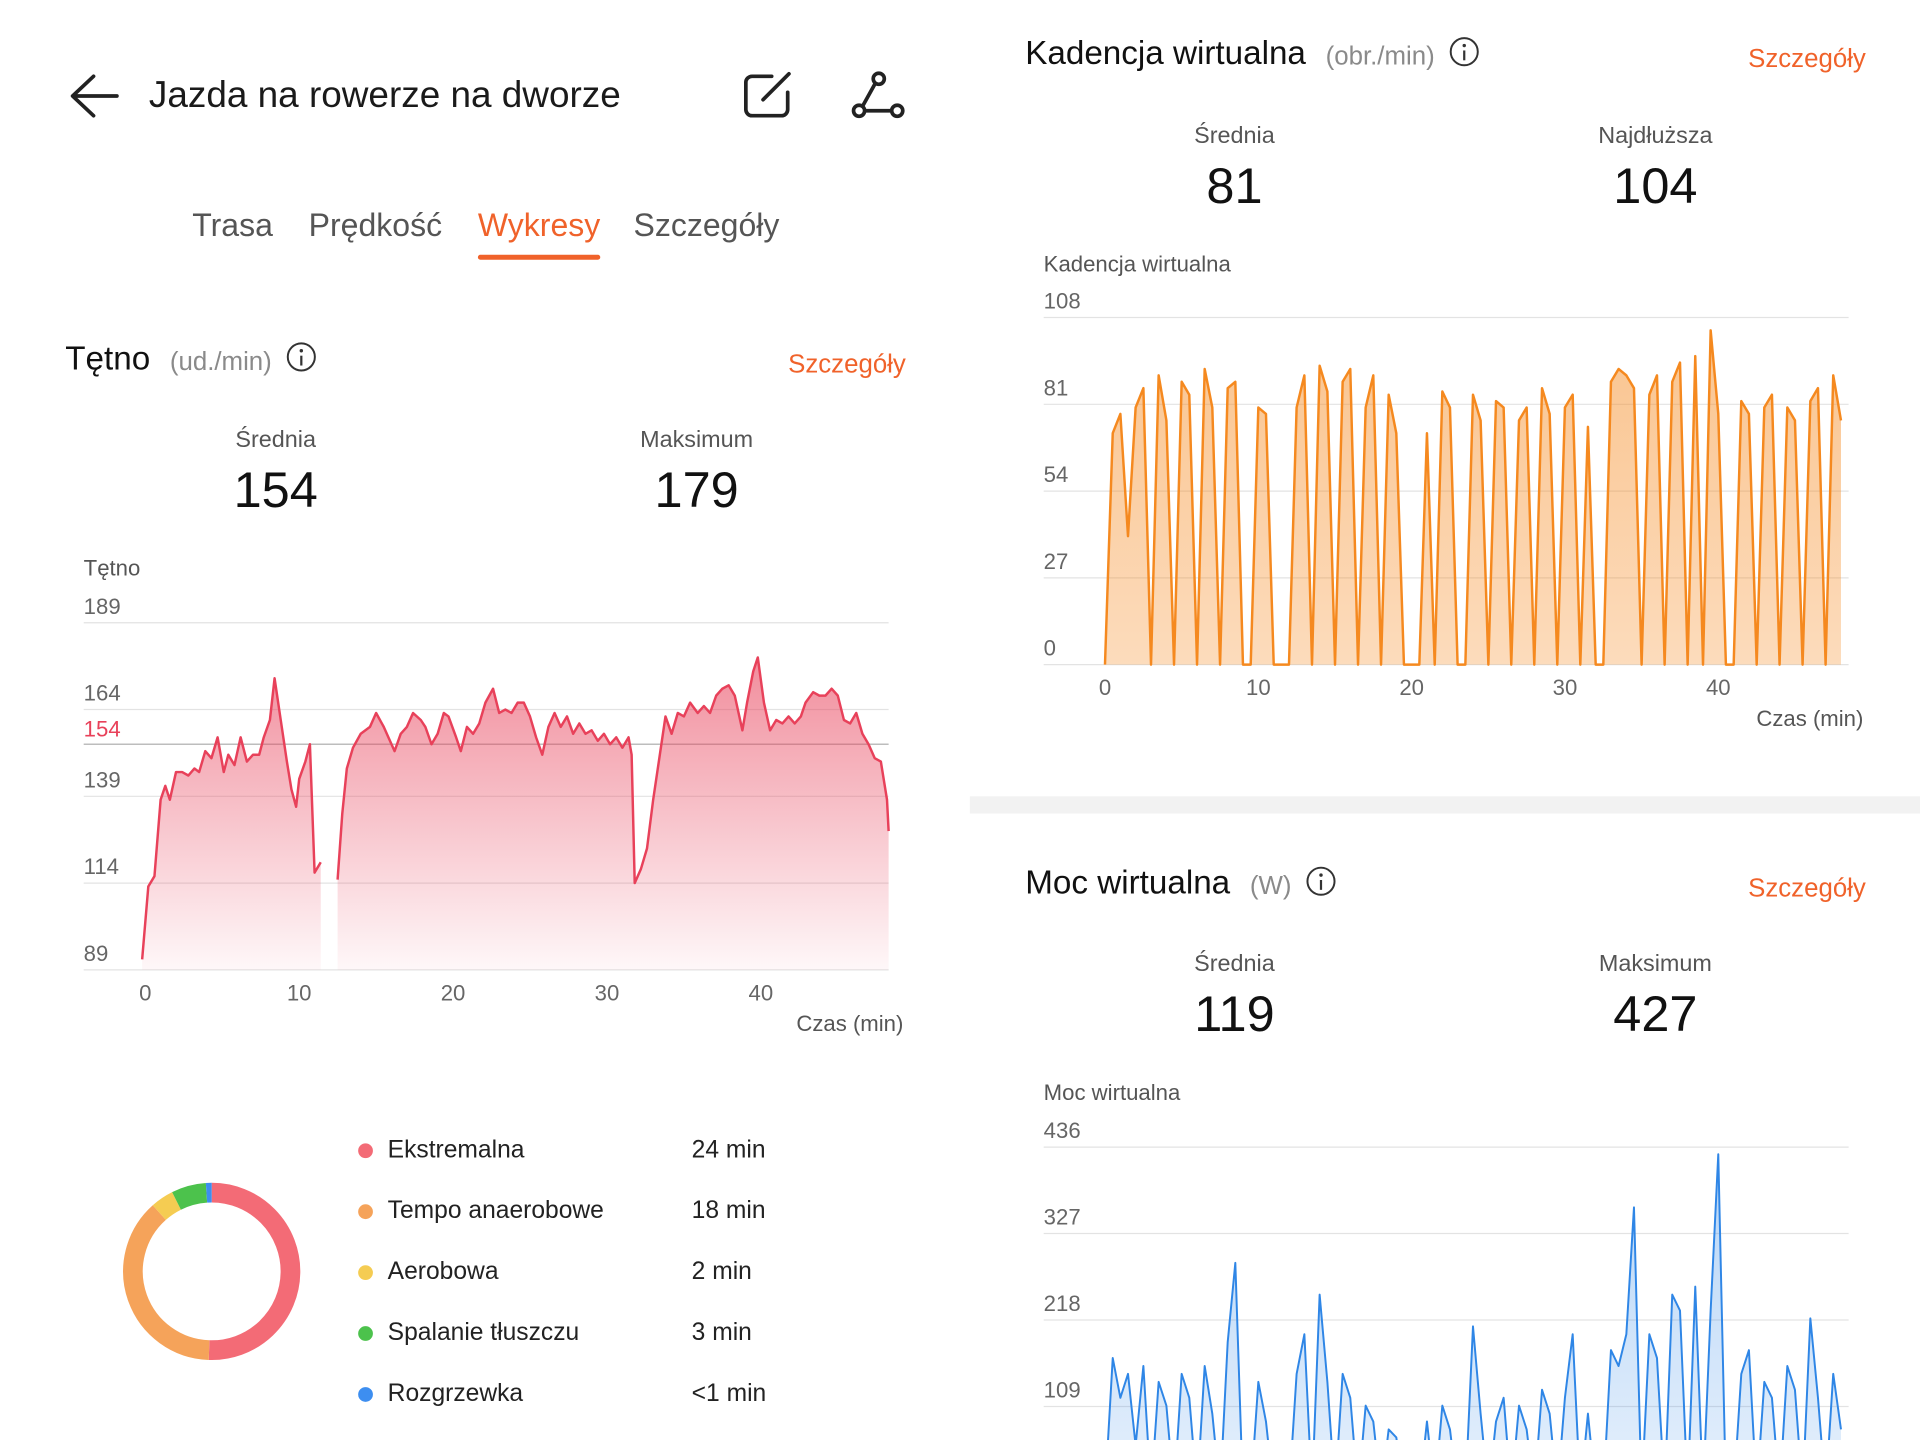 Image resolution: width=1920 pixels, height=1440 pixels. I want to click on zone-duration: 2 min, so click(722, 1271).